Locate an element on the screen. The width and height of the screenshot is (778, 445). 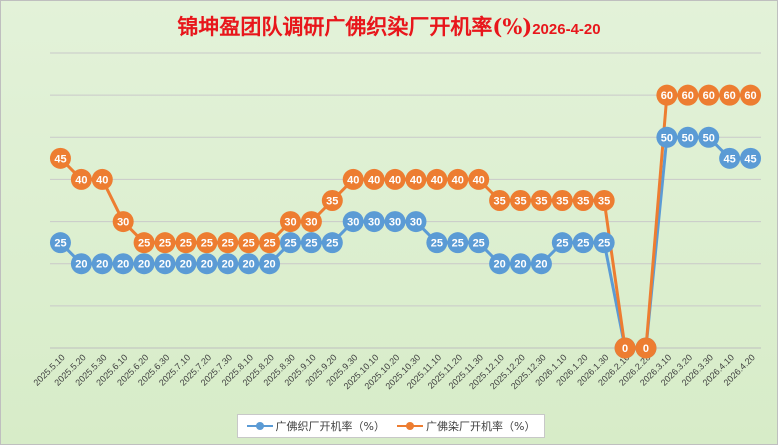
legend-item-dyeing: 广佛染厂开机率（%） is located at coordinates (466, 426).